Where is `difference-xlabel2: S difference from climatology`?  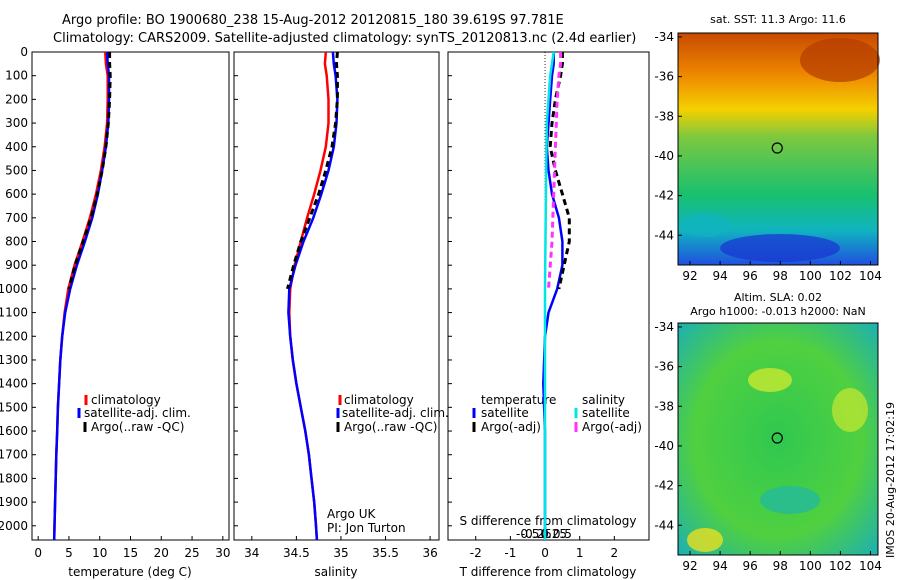 difference-xlabel2: S difference from climatology is located at coordinates (548, 521).